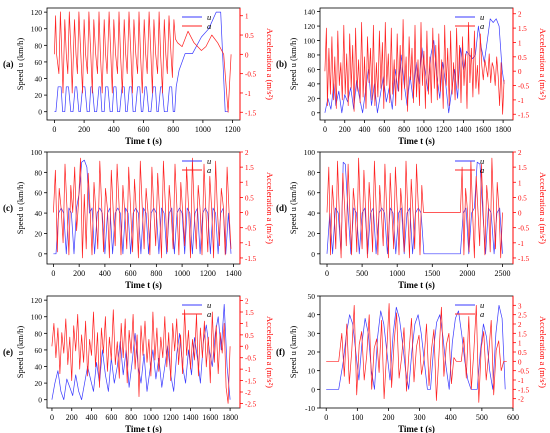  I want to click on y-left-tick-label: 10, so click(312, 371).